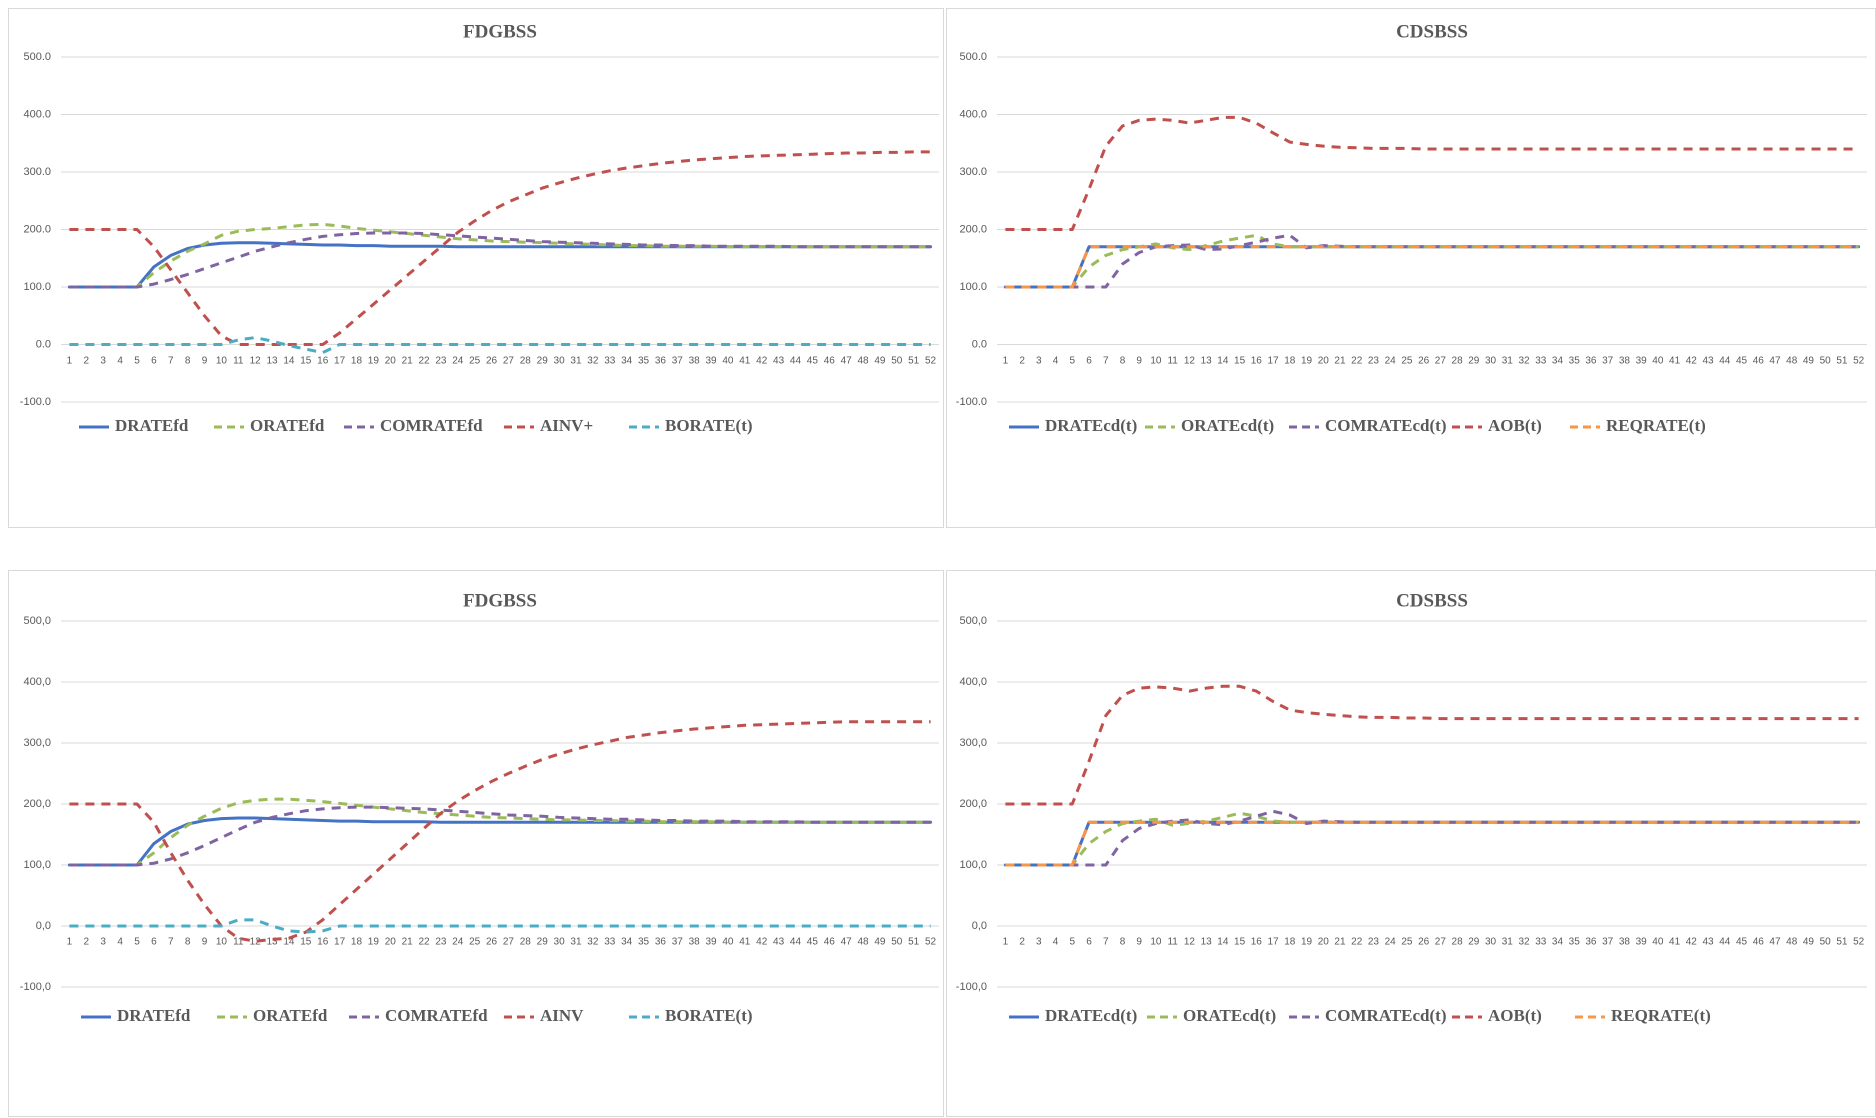 This screenshot has height=1118, width=1876. Describe the element at coordinates (37, 804) in the screenshot. I see `y-tick-label: 200,0` at that location.